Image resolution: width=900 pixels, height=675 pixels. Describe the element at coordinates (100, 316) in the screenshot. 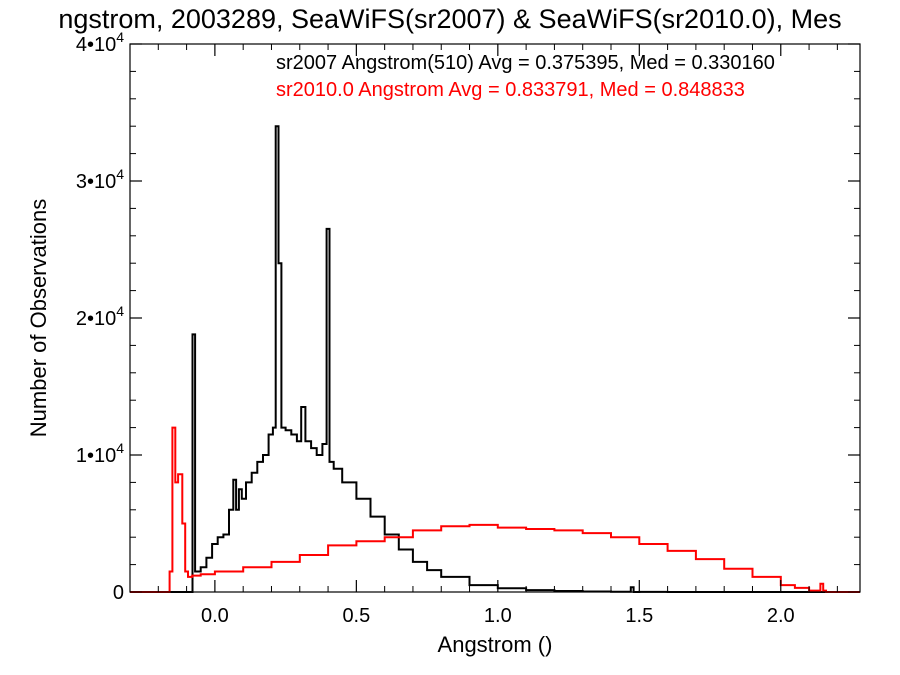

I see `y-tick-label: 2•104` at that location.